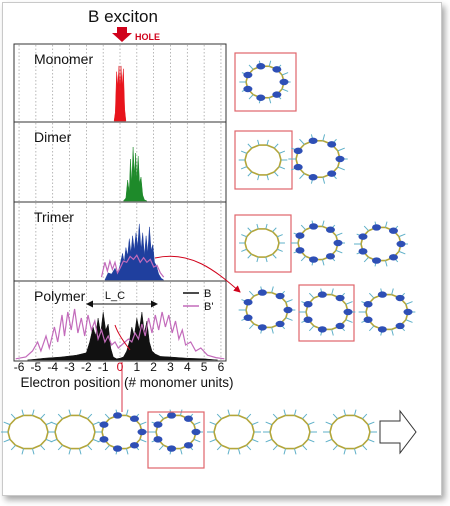 The height and width of the screenshot is (506, 450). I want to click on panel-label: Dimer, so click(53, 137).